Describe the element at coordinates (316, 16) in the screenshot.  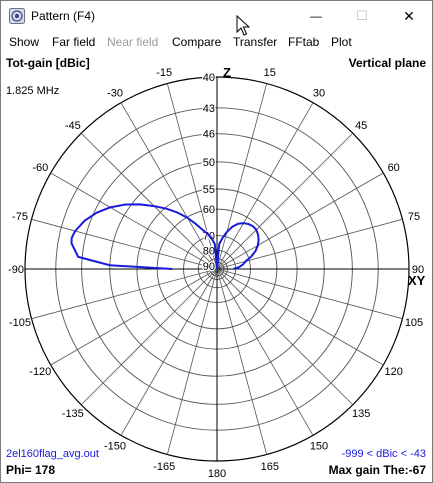
I see `minimize-button: —` at that location.